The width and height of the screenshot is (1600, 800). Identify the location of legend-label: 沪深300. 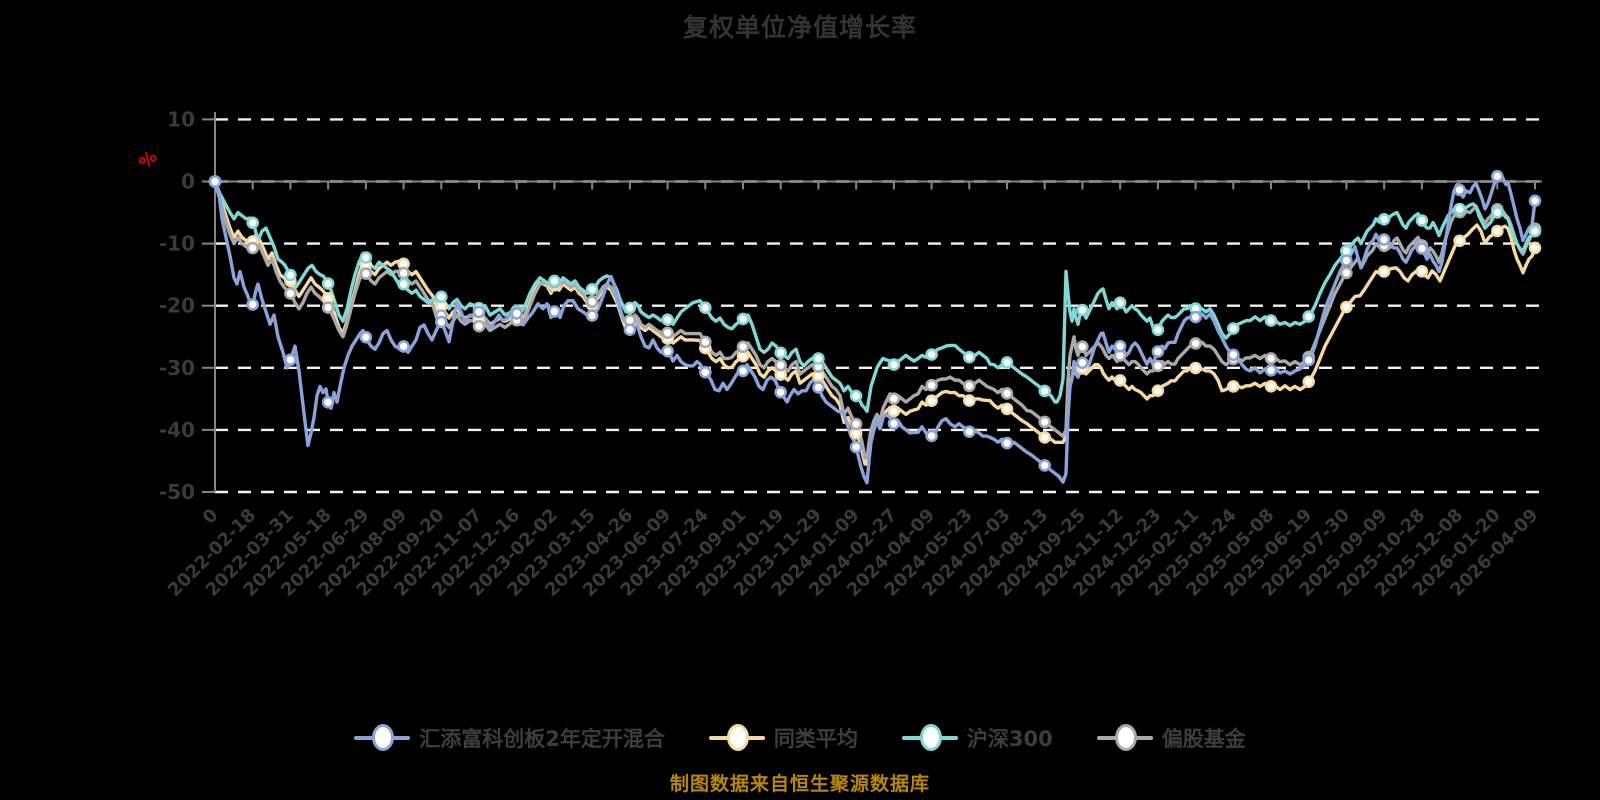
(1009, 739).